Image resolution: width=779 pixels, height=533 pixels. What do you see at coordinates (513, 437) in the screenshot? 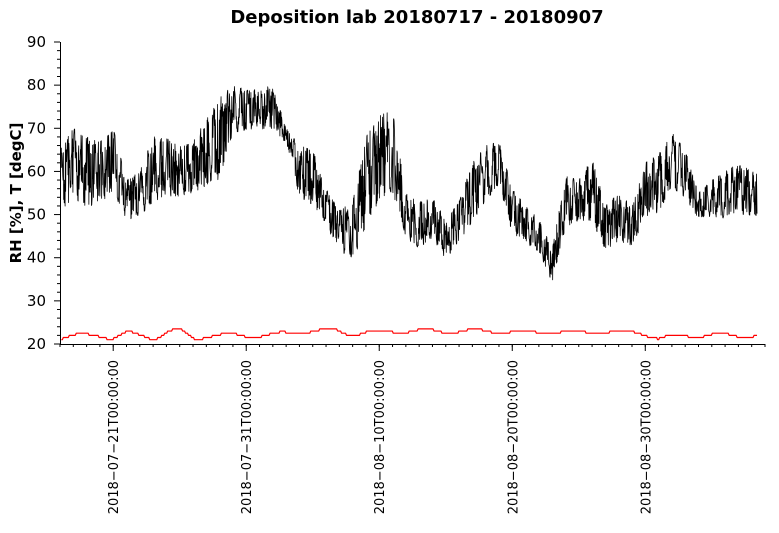
I see `x-tick-label: 2018−08−20T00:00:00` at bounding box center [513, 437].